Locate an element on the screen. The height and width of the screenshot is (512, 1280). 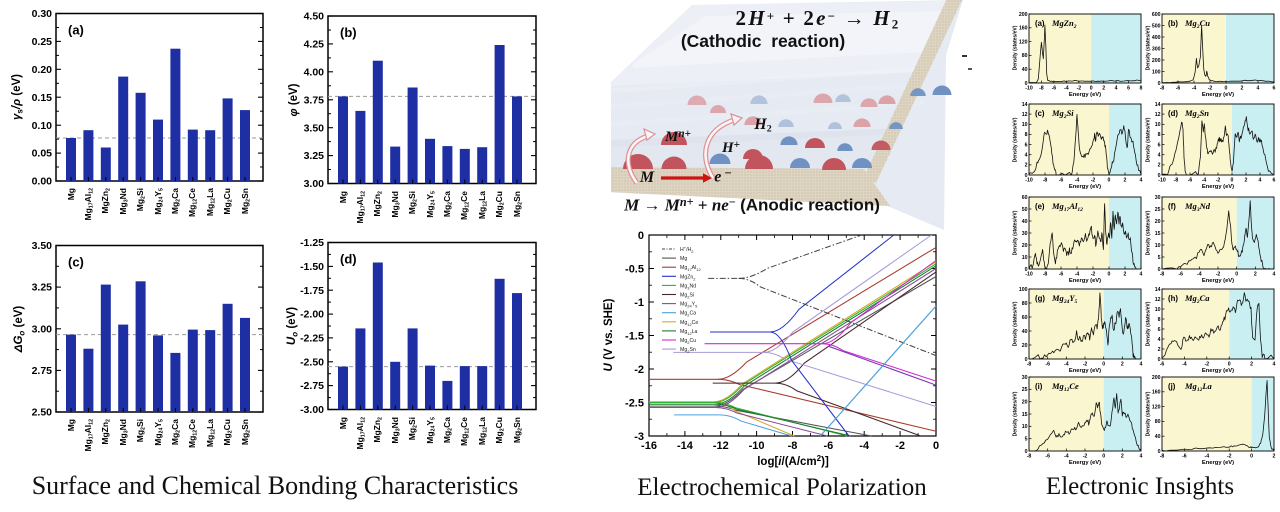
svg-text: Mg12La is located at coordinates (689, 332).